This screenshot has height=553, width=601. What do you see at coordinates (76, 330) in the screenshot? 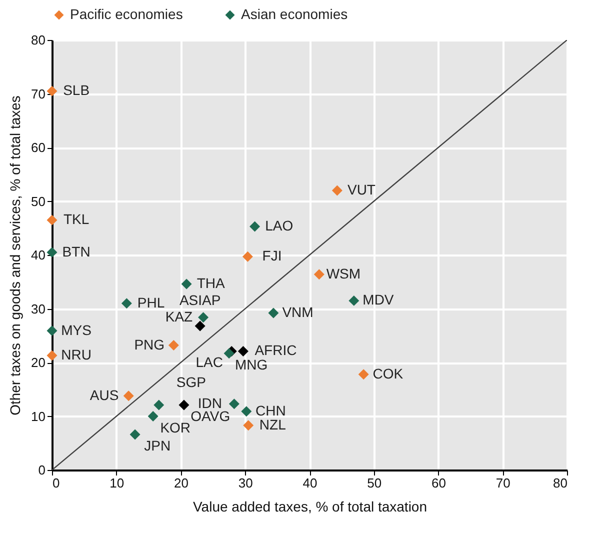
I see `annotation: MYS` at bounding box center [76, 330].